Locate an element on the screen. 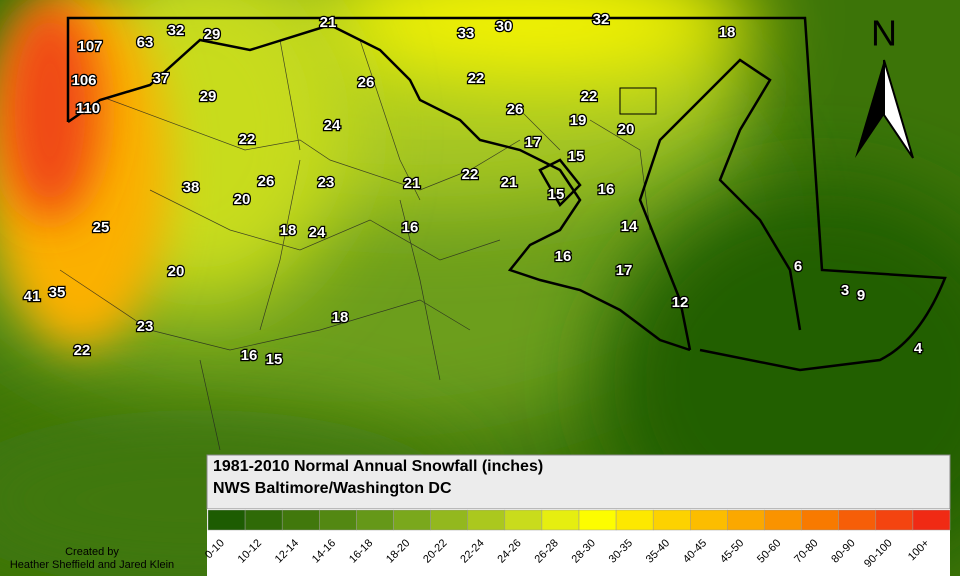  station-value: 19 is located at coordinates (578, 120).